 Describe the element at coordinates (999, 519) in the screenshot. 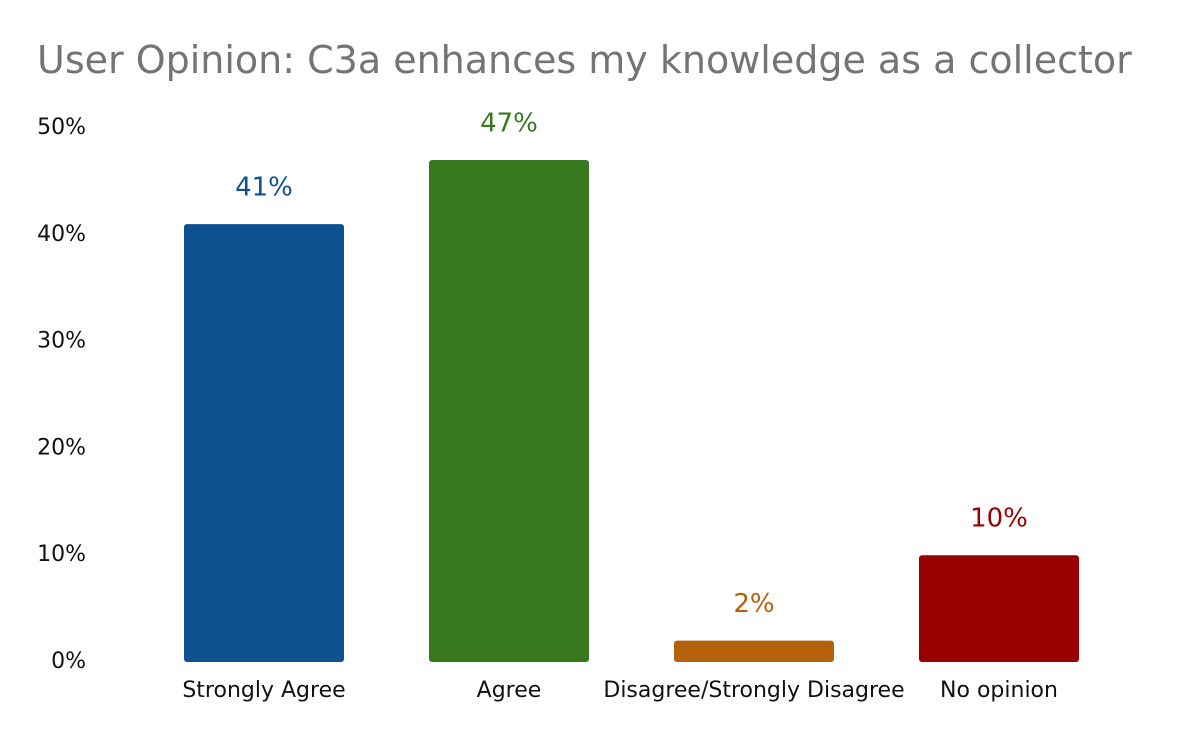

I see `data-label: 10%` at that location.